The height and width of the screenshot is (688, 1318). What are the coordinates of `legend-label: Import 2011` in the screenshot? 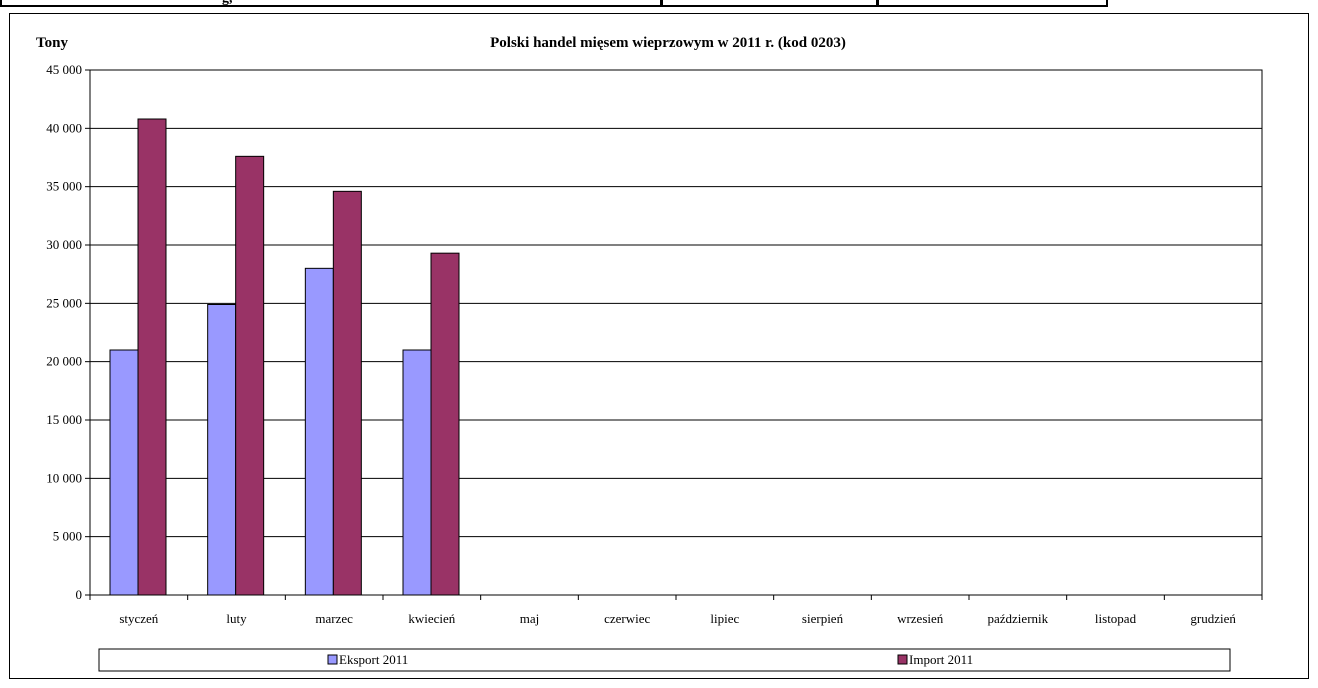 It's located at (941, 659).